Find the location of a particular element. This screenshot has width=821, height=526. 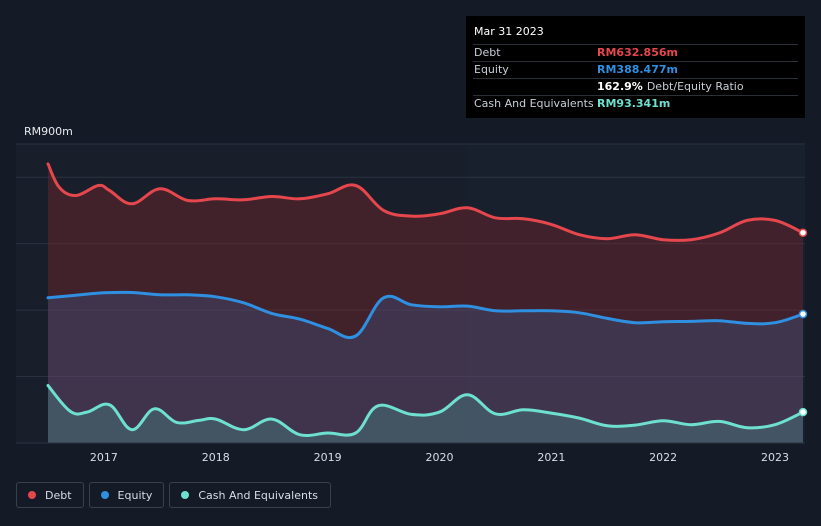

y-axis-top-label: RM900m is located at coordinates (48, 131).